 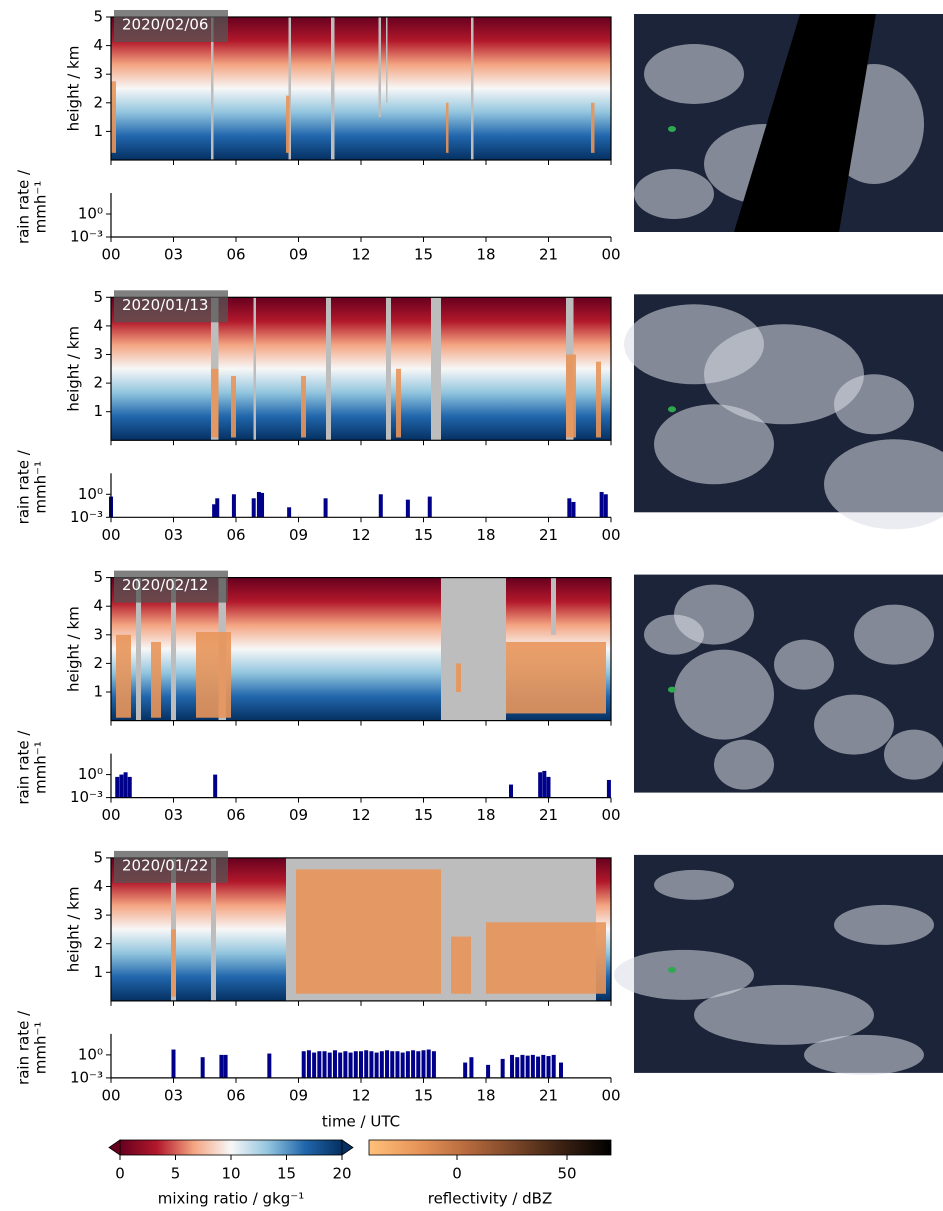 I want to click on y-tick-label: 10⁻³, so click(x=86, y=517).